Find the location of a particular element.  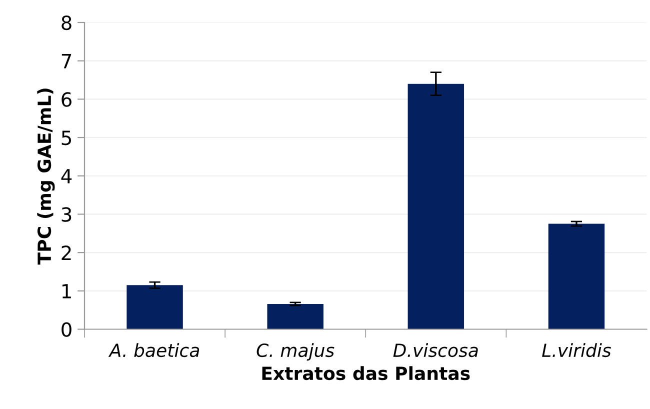

x-tick-label: C. majus is located at coordinates (295, 352).